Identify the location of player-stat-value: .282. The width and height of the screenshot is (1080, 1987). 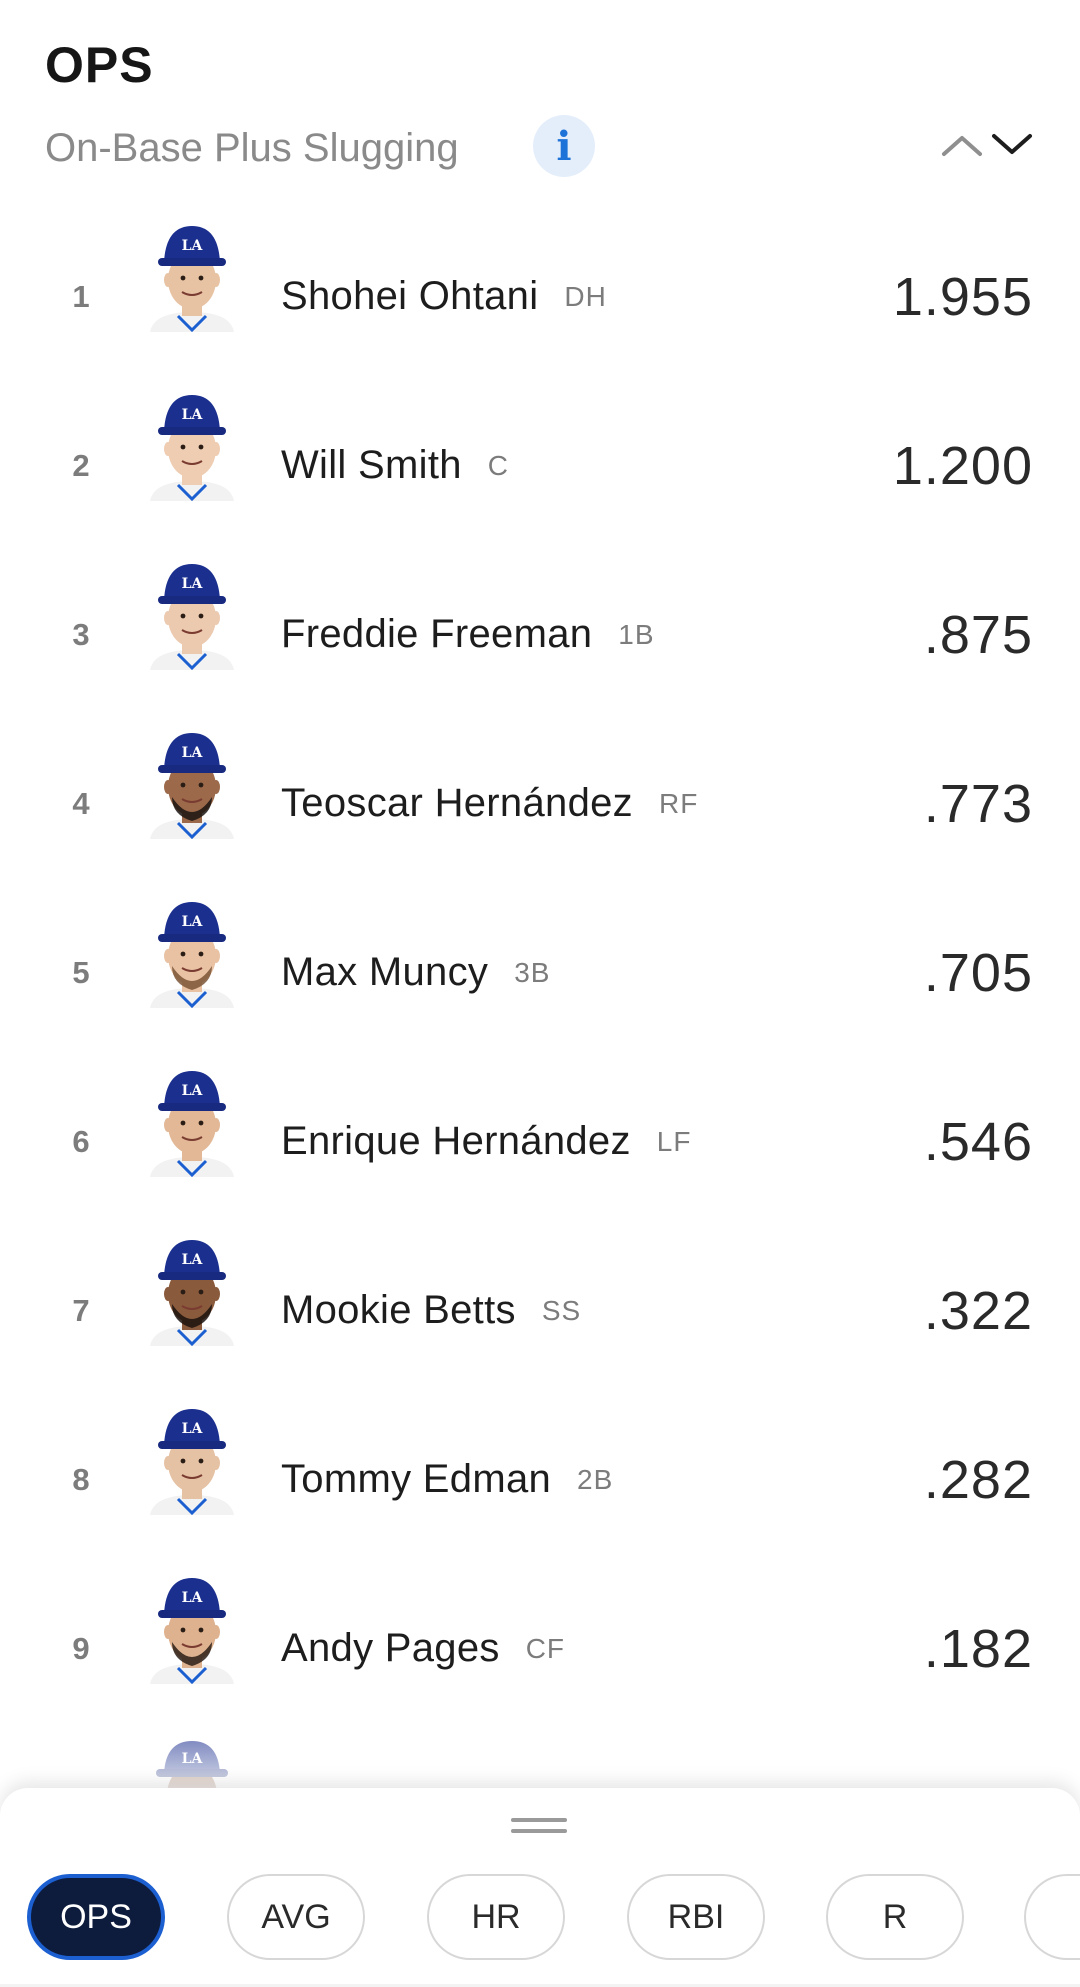
(978, 1479).